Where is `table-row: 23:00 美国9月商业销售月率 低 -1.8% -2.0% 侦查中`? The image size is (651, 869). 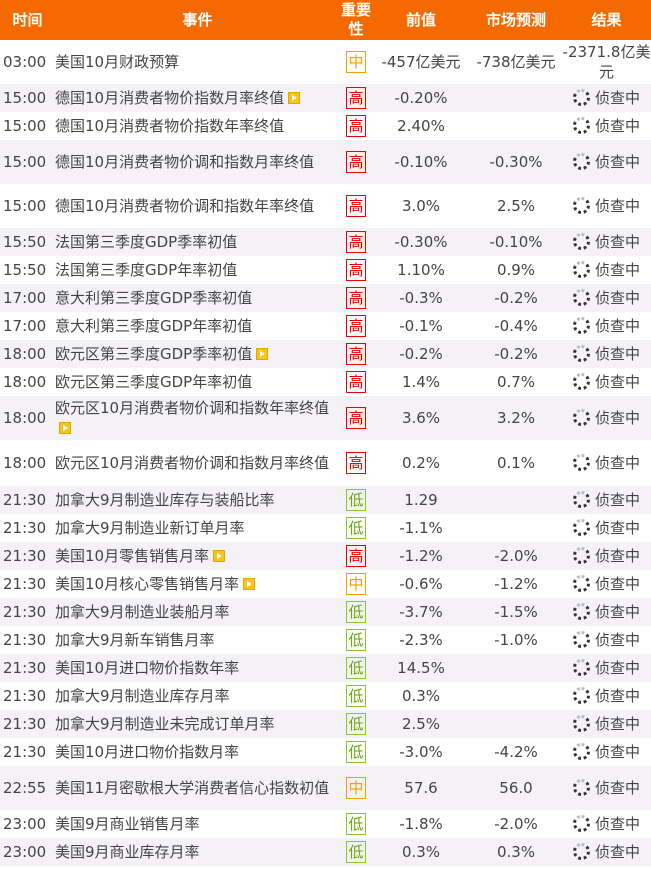 table-row: 23:00 美国9月商业销售月率 低 -1.8% -2.0% 侦查中 is located at coordinates (325, 824).